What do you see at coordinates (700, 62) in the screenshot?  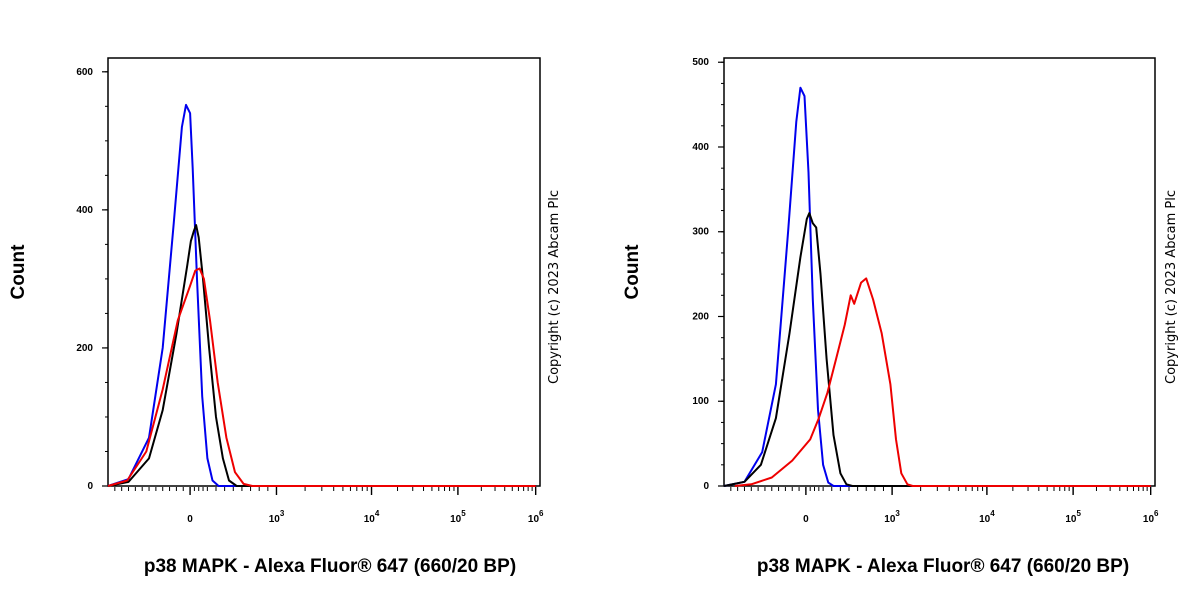 I see `y-tick-label: 500` at bounding box center [700, 62].